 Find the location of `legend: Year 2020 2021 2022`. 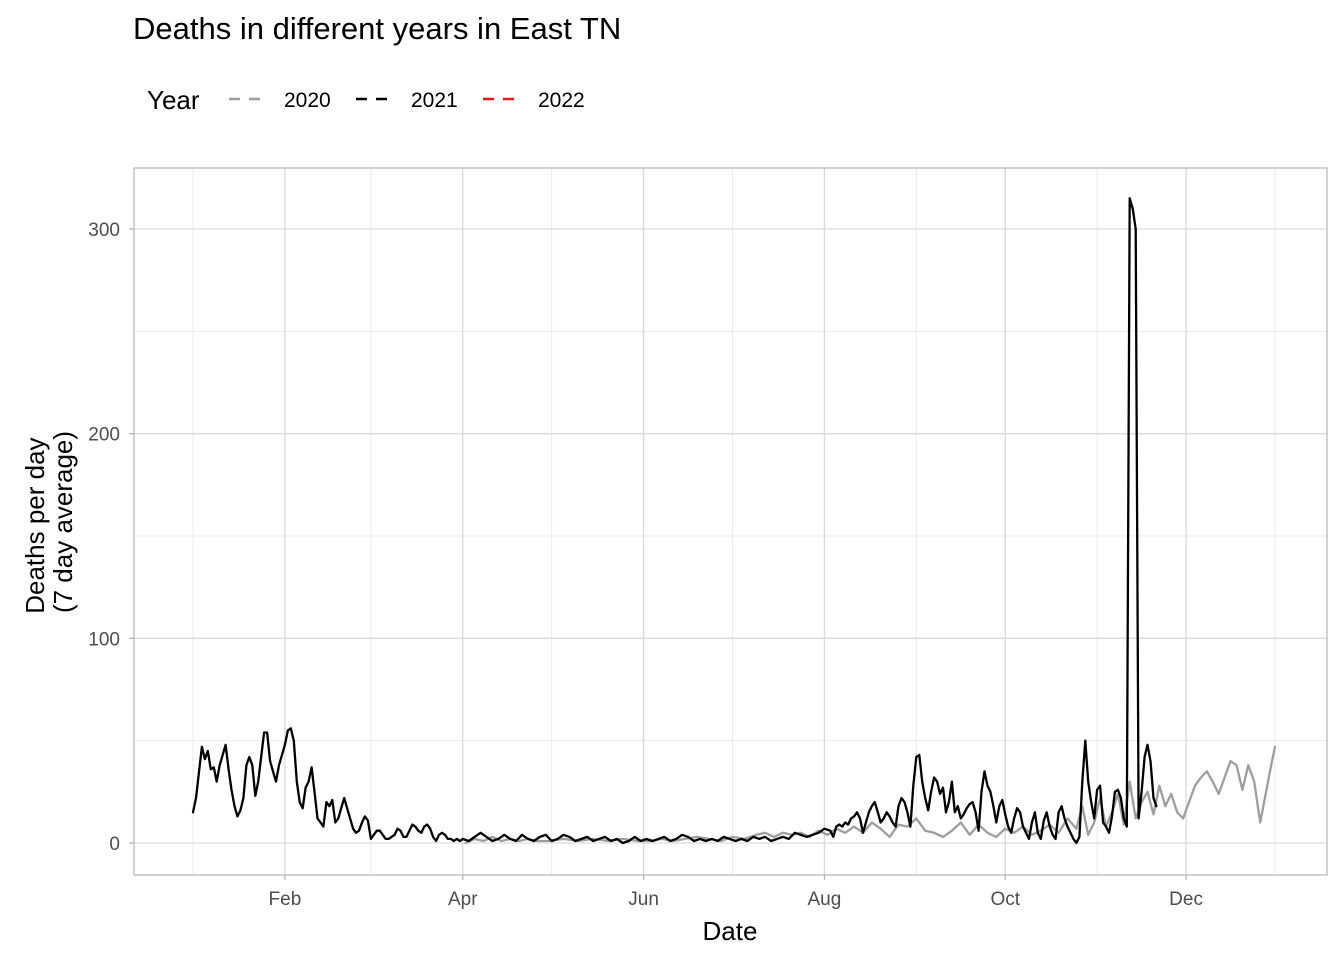

legend: Year 2020 2021 2022 is located at coordinates (366, 100).